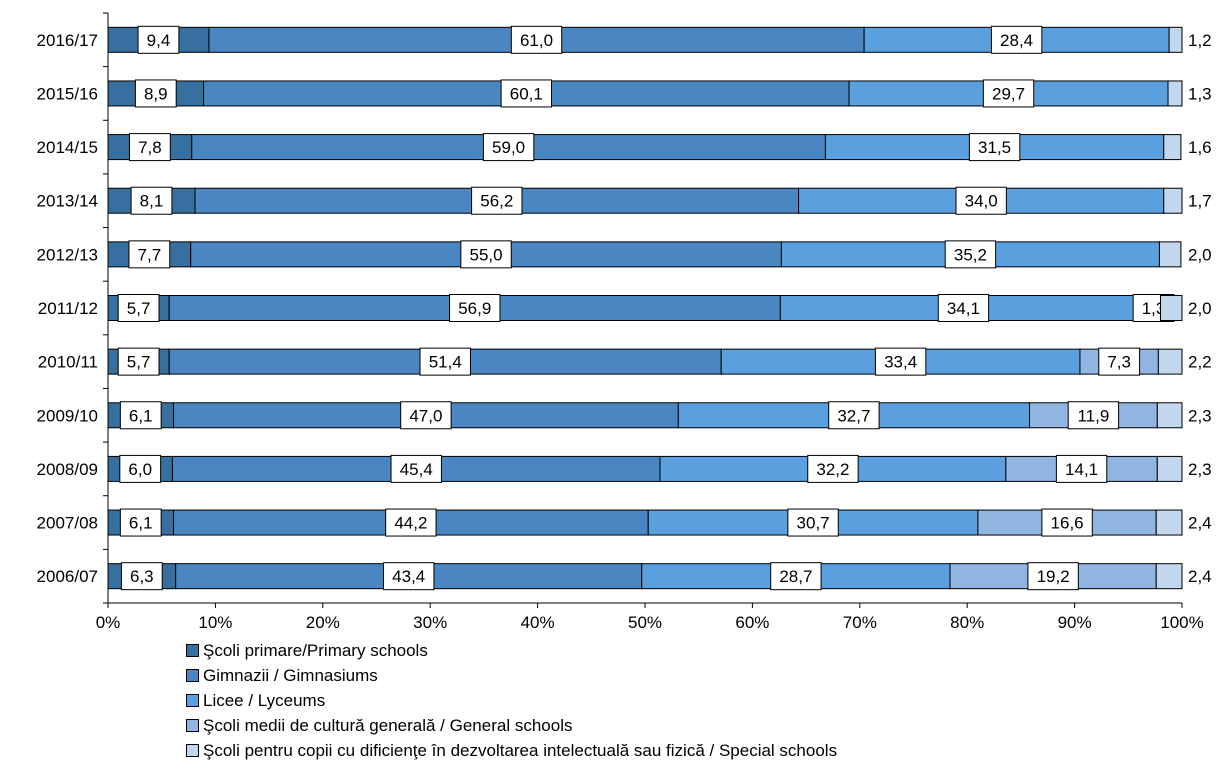 The width and height of the screenshot is (1225, 769). What do you see at coordinates (67, 40) in the screenshot?
I see `category-label: 2016/17` at bounding box center [67, 40].